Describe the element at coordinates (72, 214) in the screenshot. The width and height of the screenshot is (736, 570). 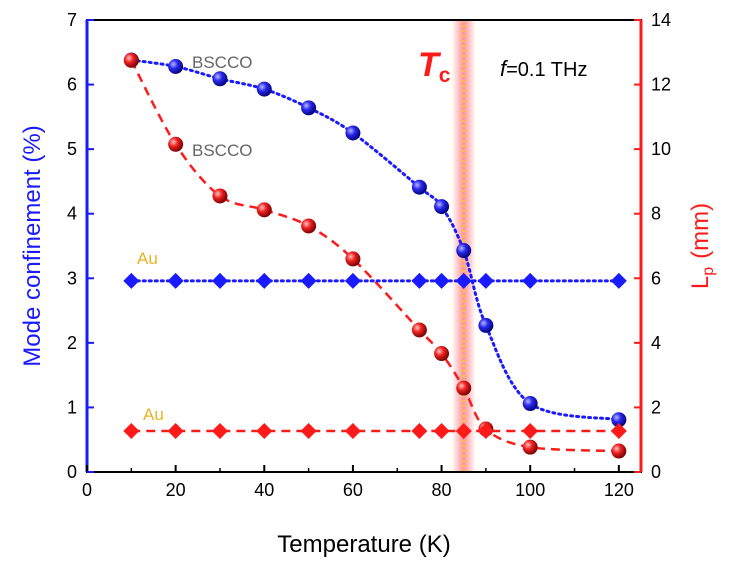
I see `y-left-tick-label: 4` at that location.